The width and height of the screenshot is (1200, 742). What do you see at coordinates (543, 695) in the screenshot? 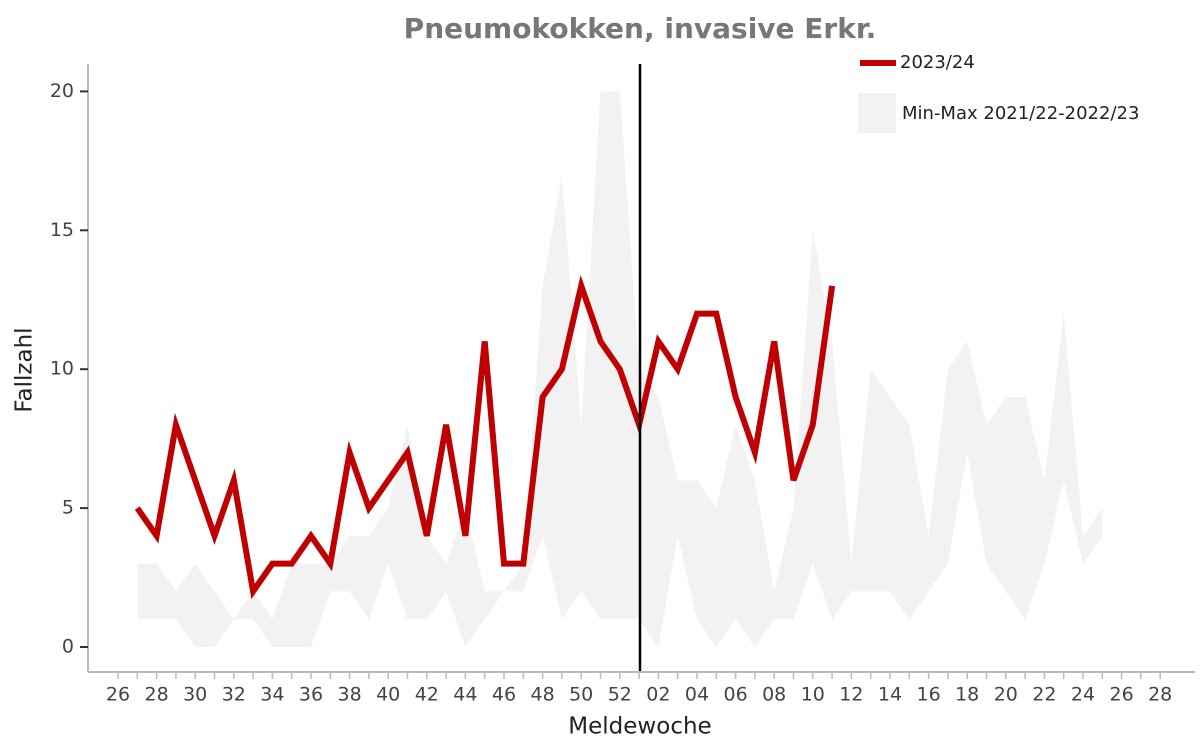
I see `x-tick-label: 48` at bounding box center [543, 695].